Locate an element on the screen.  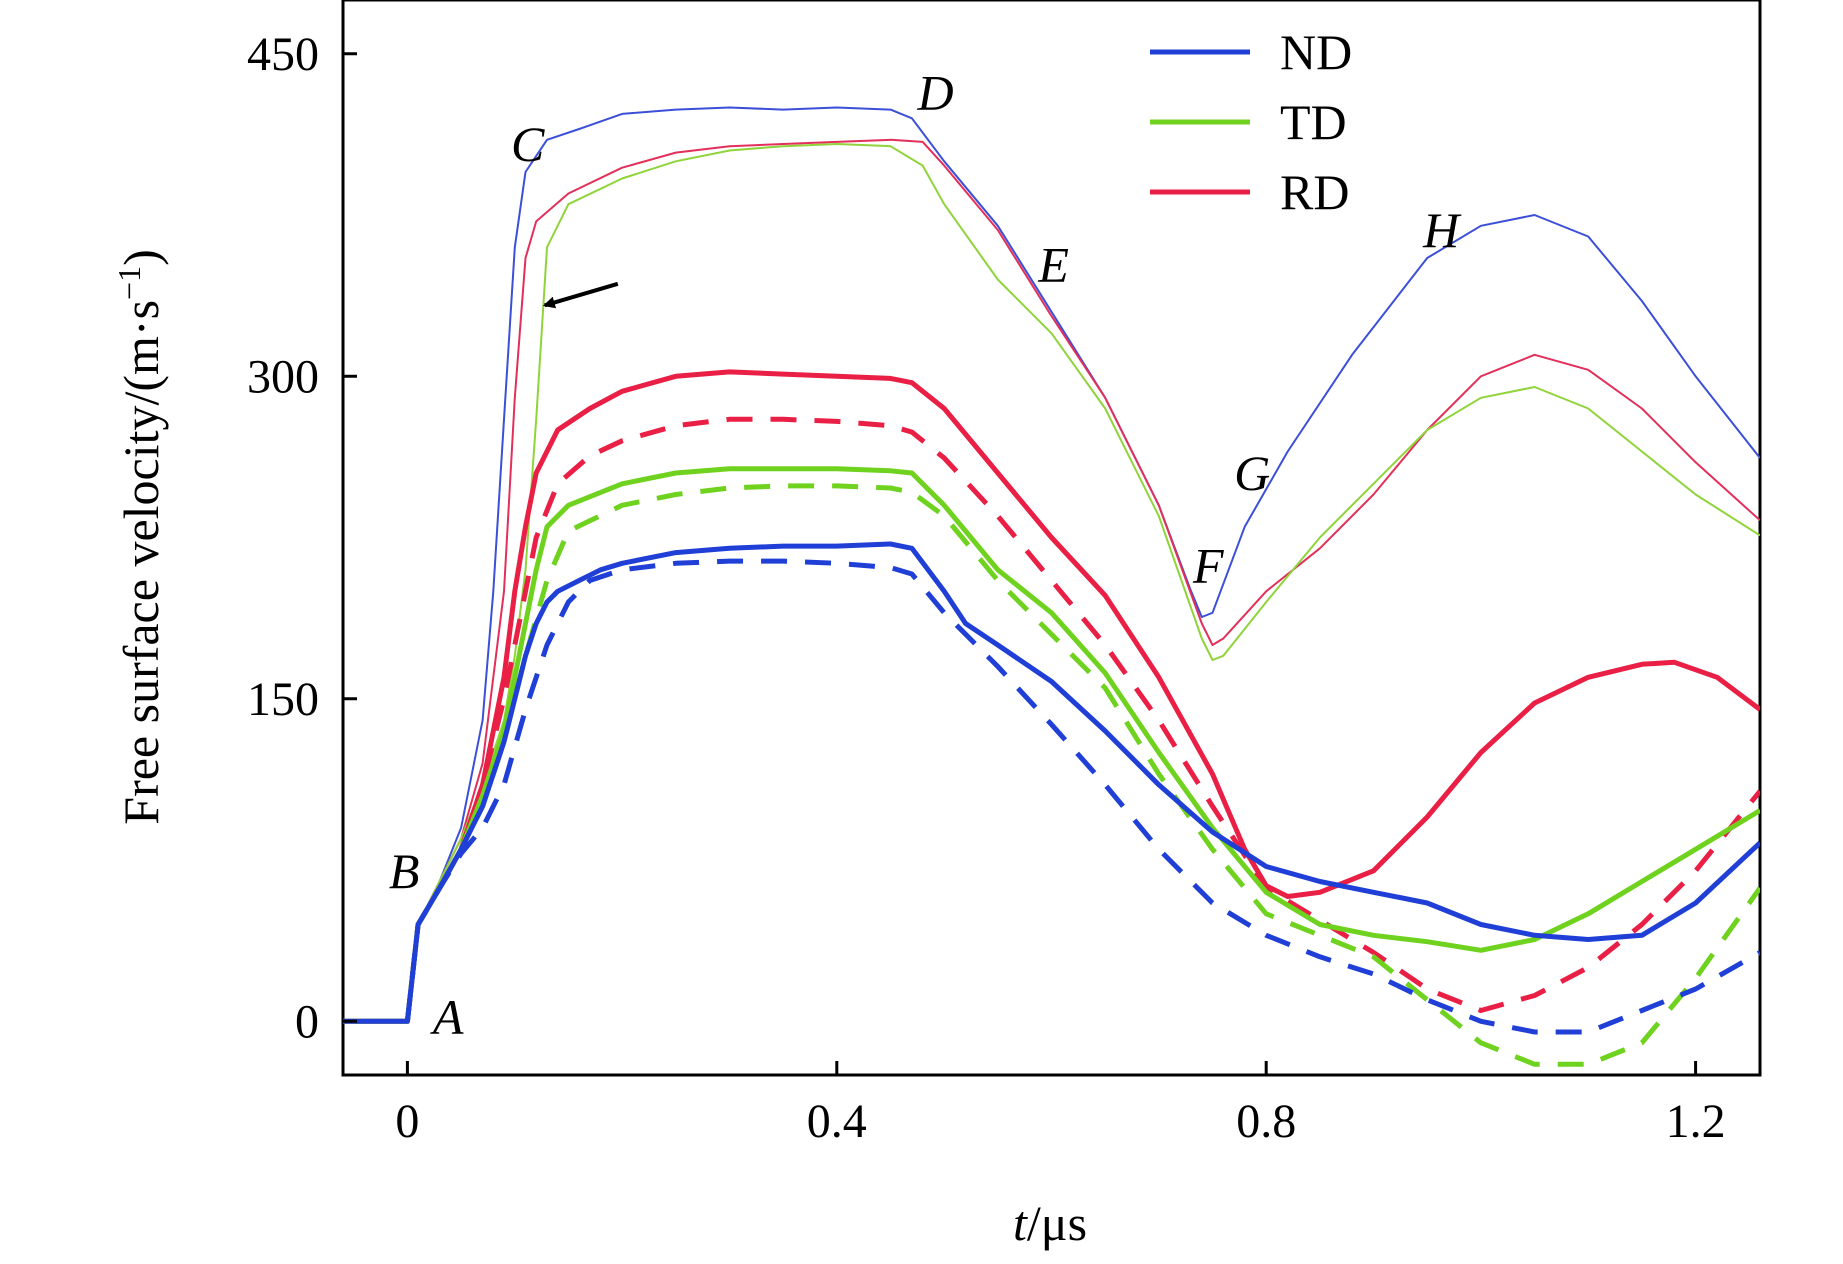
point-label-f: F is located at coordinates (1208, 565).